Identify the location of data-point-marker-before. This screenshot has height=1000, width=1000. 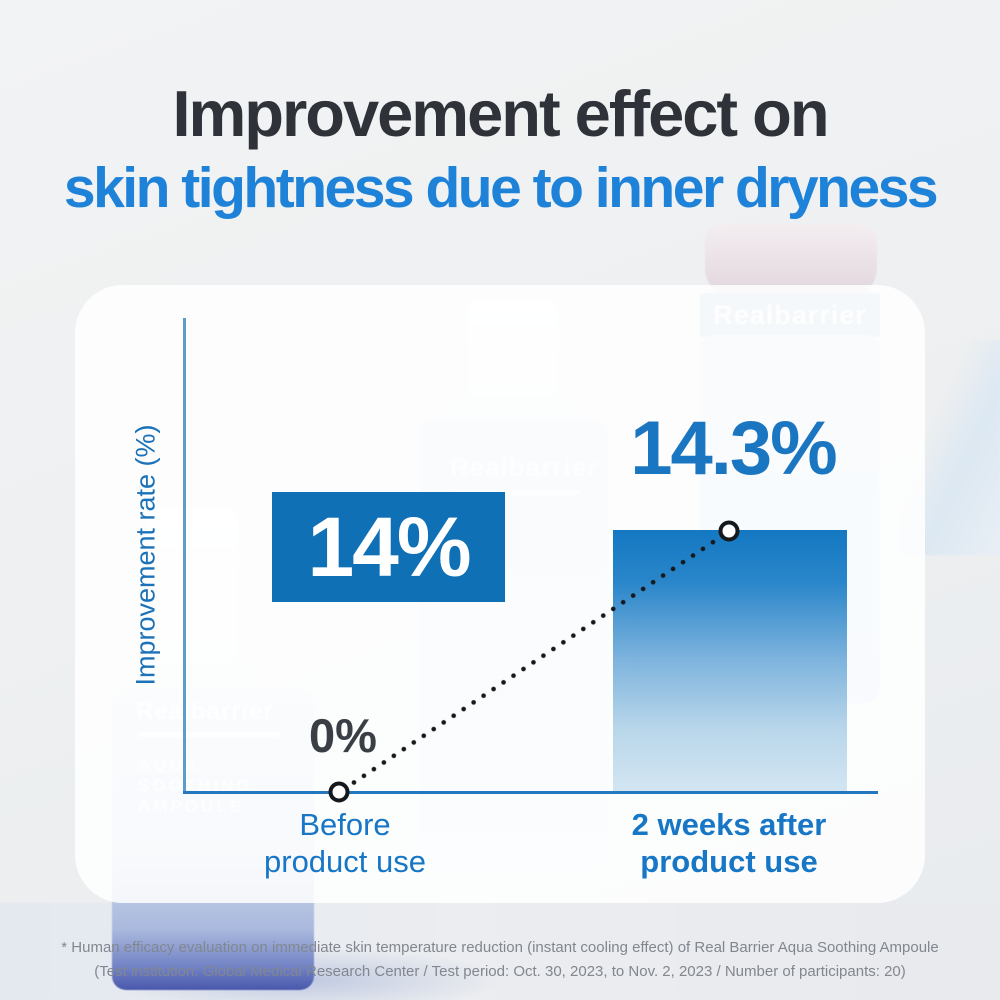
(339, 792).